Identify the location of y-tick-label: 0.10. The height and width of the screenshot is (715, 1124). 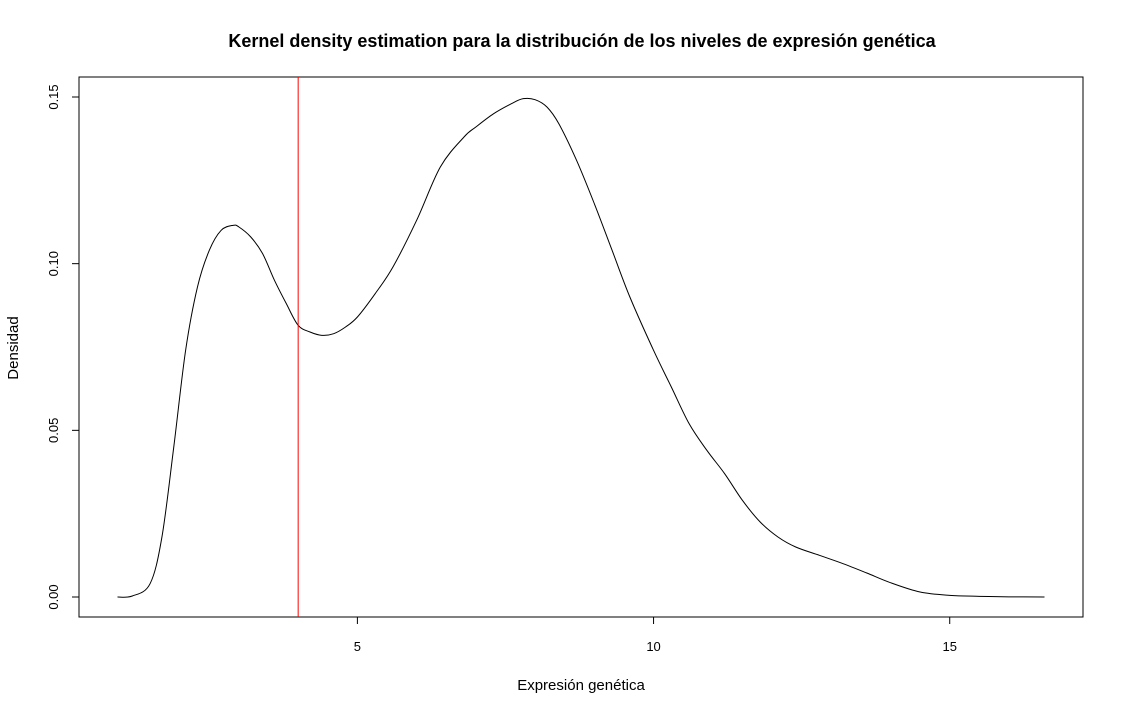
(53, 263).